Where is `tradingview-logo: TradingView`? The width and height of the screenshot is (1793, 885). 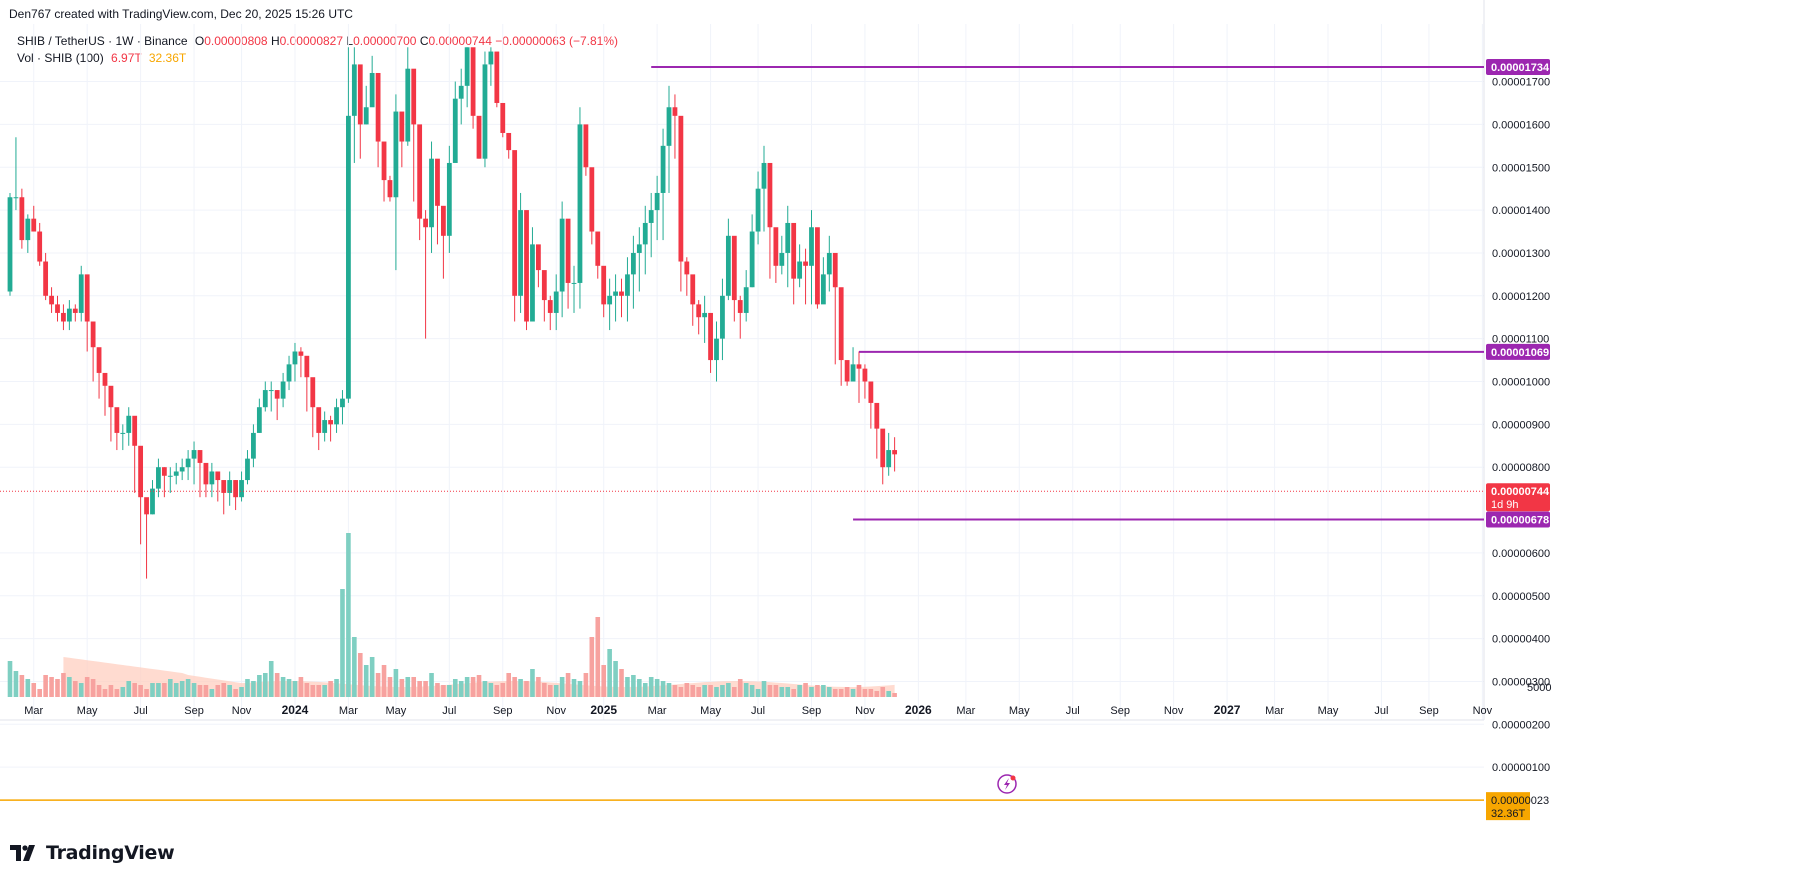 tradingview-logo: TradingView is located at coordinates (92, 853).